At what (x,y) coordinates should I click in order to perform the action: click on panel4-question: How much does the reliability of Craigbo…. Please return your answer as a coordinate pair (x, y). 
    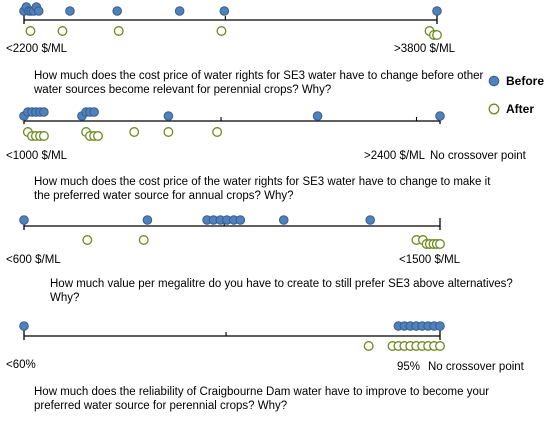
    Looking at the image, I should click on (262, 399).